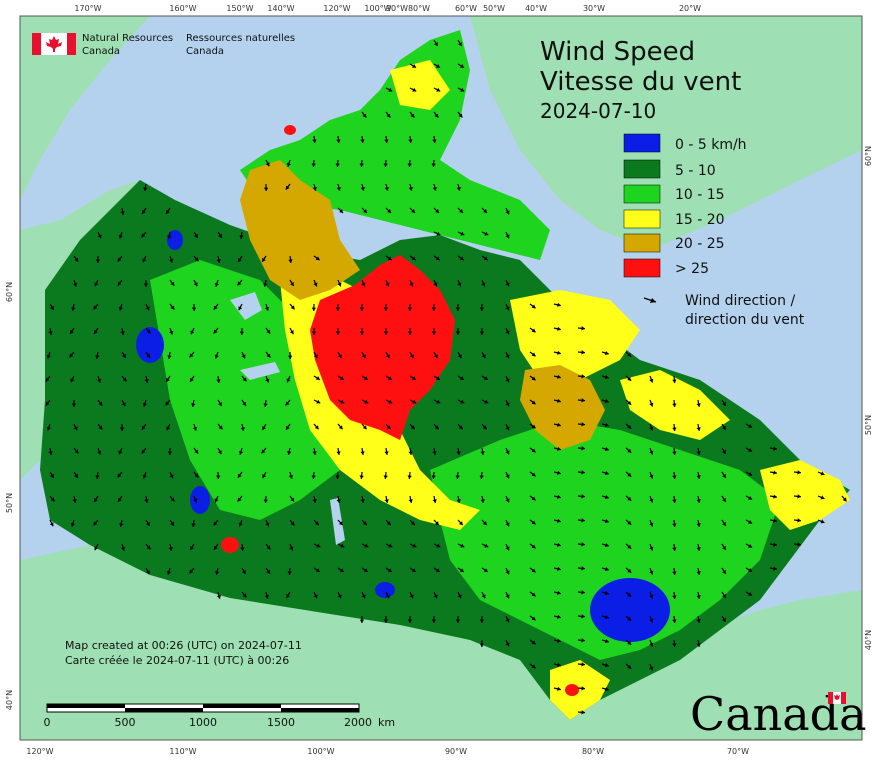 The width and height of the screenshot is (880, 760). What do you see at coordinates (358, 722) in the screenshot?
I see `scale-label: 2000` at bounding box center [358, 722].